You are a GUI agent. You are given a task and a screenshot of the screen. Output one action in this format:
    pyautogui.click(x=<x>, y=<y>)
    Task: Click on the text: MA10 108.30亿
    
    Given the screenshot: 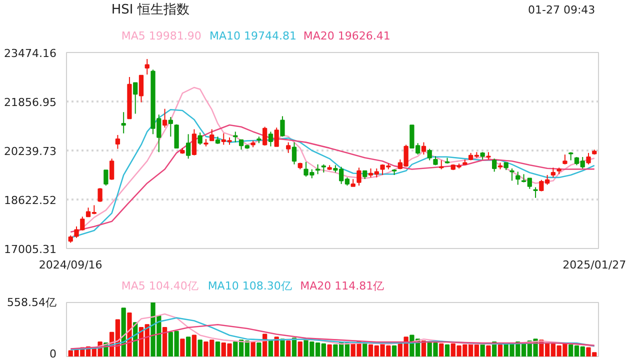 What is the action you would take?
    pyautogui.click(x=250, y=286)
    